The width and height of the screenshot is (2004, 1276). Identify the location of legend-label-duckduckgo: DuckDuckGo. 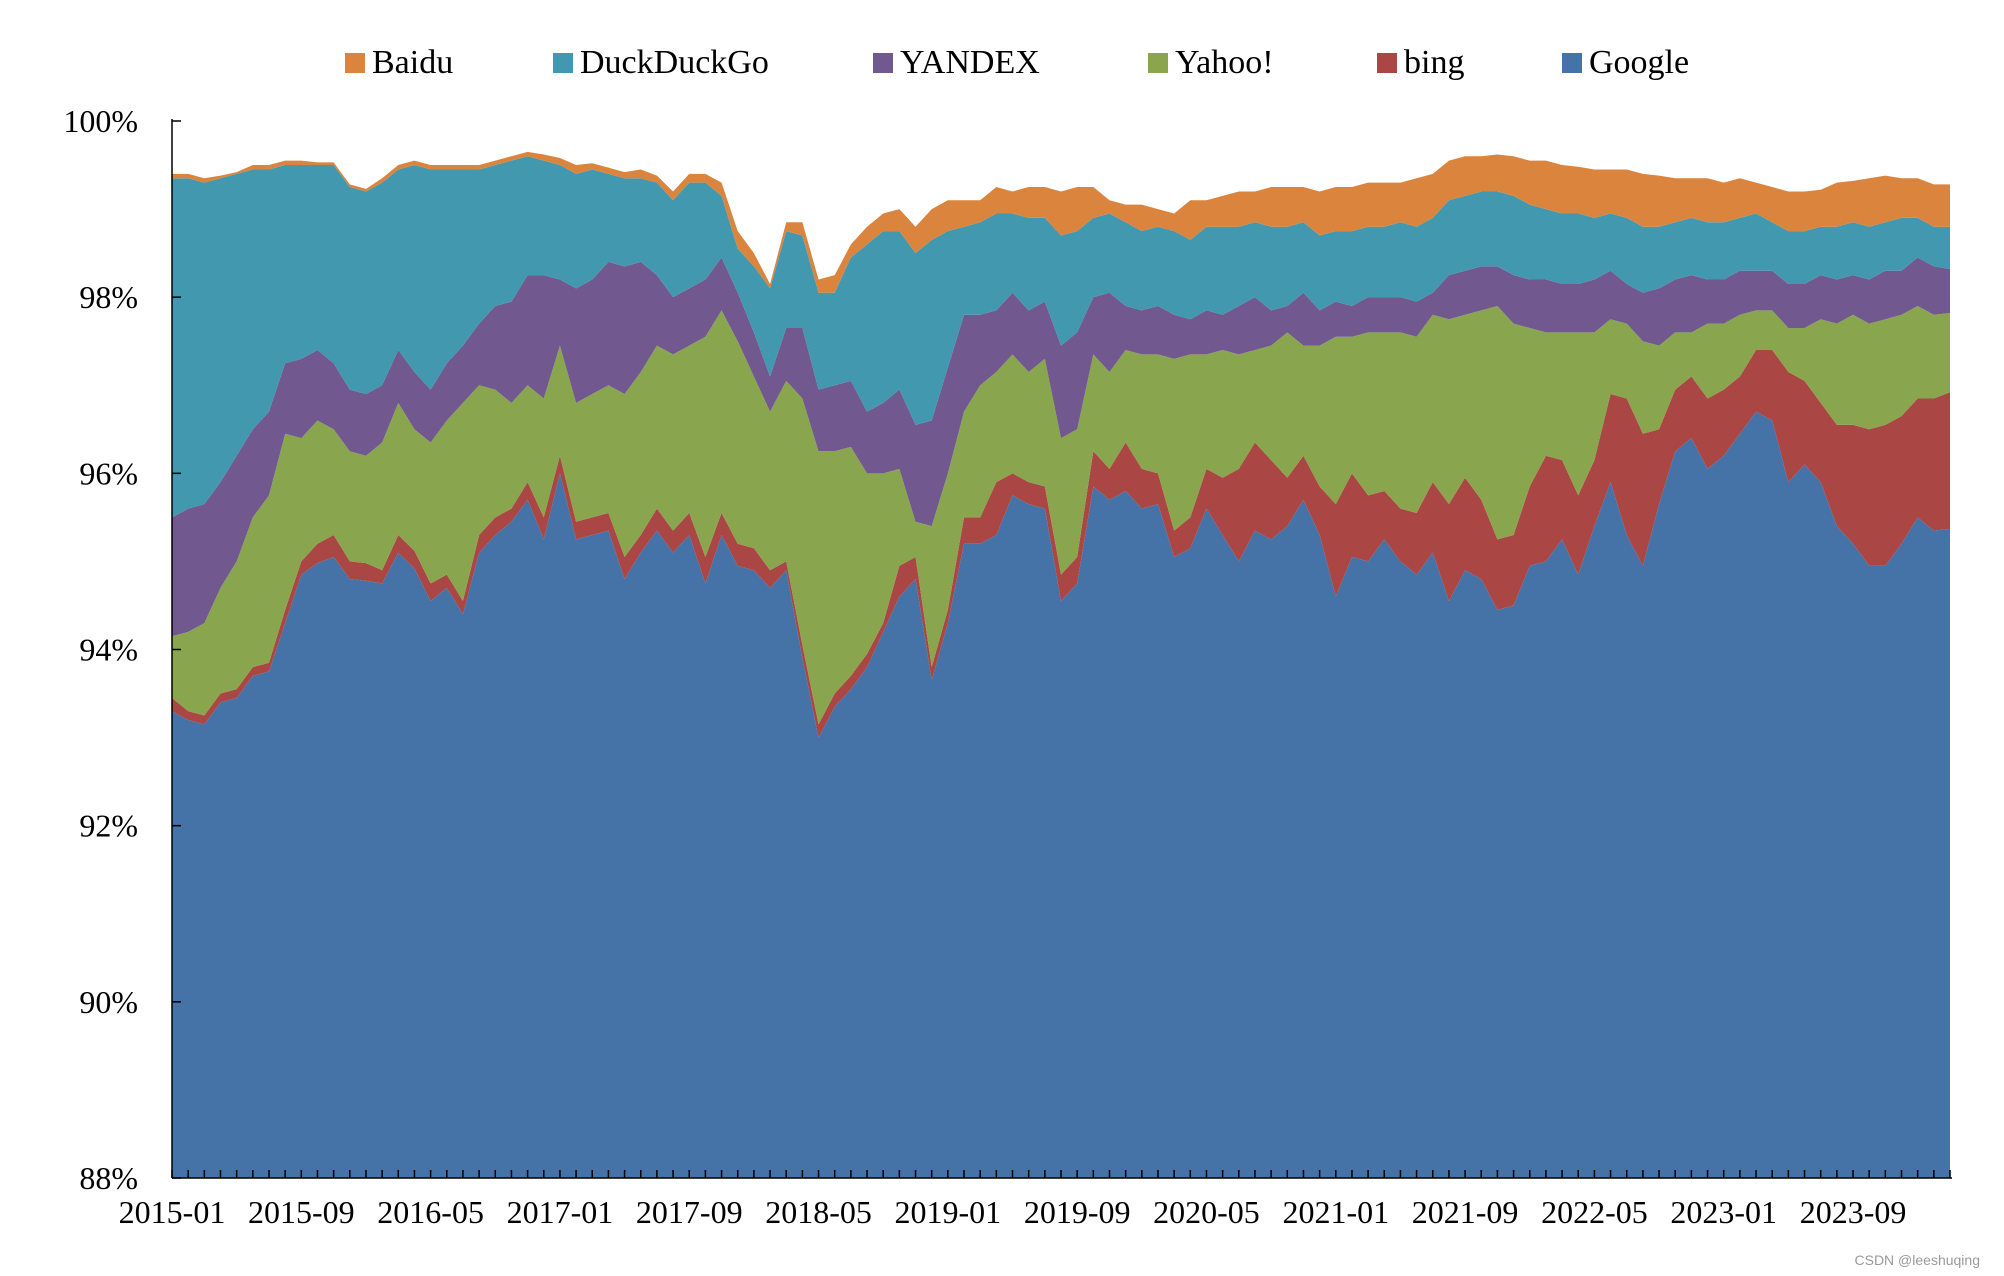
(674, 62).